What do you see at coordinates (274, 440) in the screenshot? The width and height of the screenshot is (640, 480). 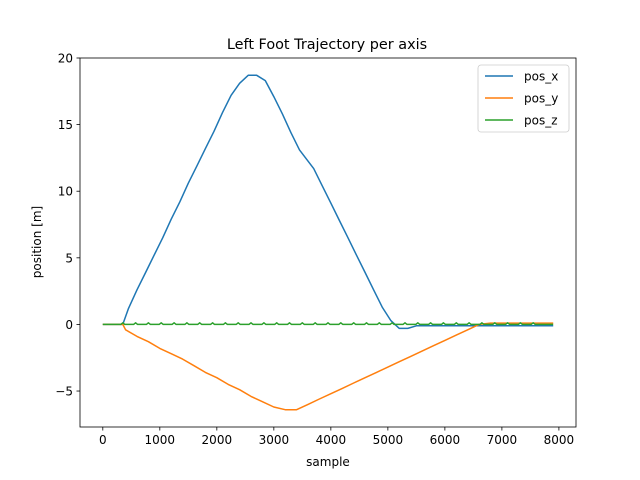 I see `x-tick-label: 3000` at bounding box center [274, 440].